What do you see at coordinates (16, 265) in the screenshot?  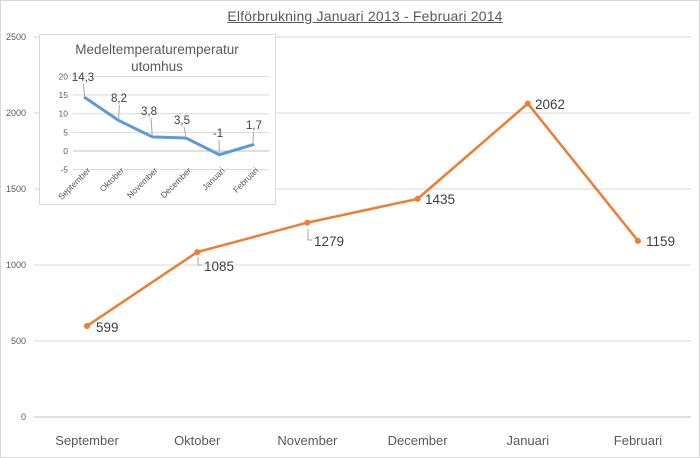 I see `y-axis-tick-label: 1000` at bounding box center [16, 265].